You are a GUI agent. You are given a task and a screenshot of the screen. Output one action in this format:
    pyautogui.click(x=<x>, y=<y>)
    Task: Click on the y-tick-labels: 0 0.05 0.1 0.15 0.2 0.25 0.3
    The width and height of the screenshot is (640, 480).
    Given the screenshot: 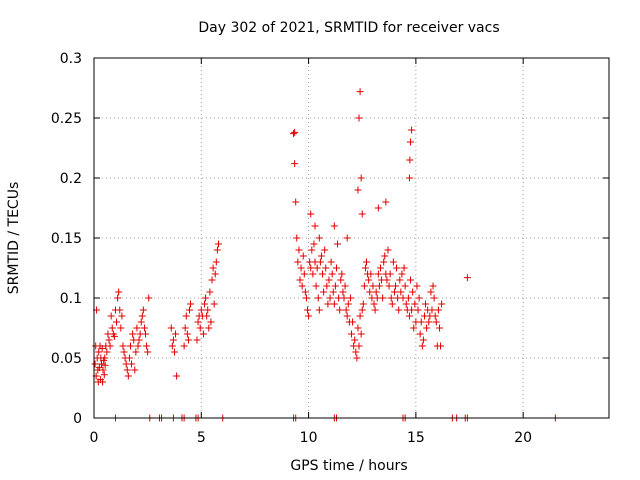 What is the action you would take?
    pyautogui.click(x=66, y=239)
    